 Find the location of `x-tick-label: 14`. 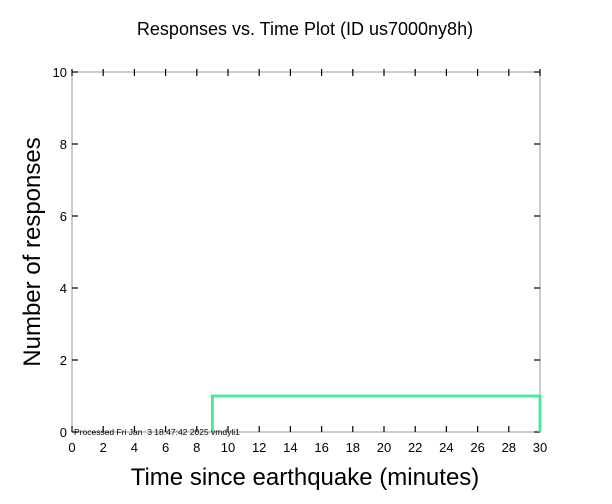

x-tick-label: 14 is located at coordinates (290, 447).